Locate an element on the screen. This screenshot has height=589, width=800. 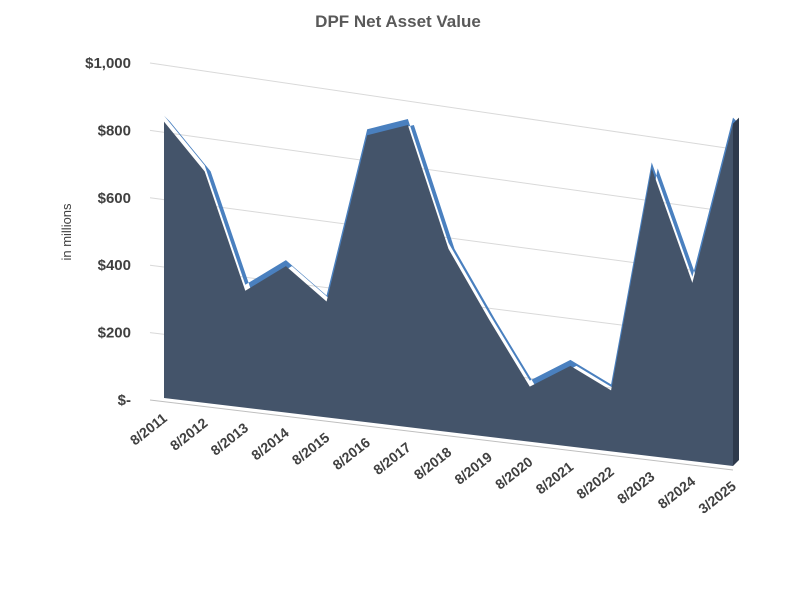
x-tick-label: 8/2018 is located at coordinates (433, 463).